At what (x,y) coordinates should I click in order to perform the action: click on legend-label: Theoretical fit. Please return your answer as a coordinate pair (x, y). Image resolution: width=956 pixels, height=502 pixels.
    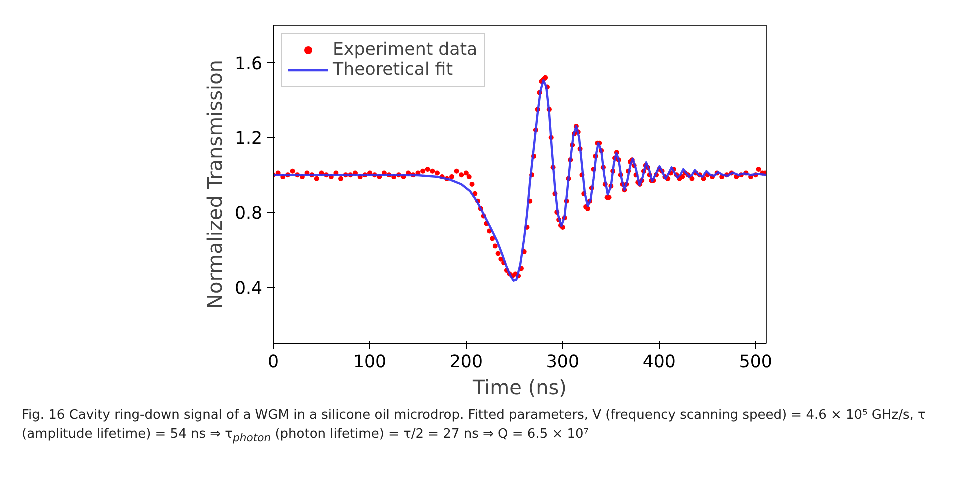
    Looking at the image, I should click on (393, 70).